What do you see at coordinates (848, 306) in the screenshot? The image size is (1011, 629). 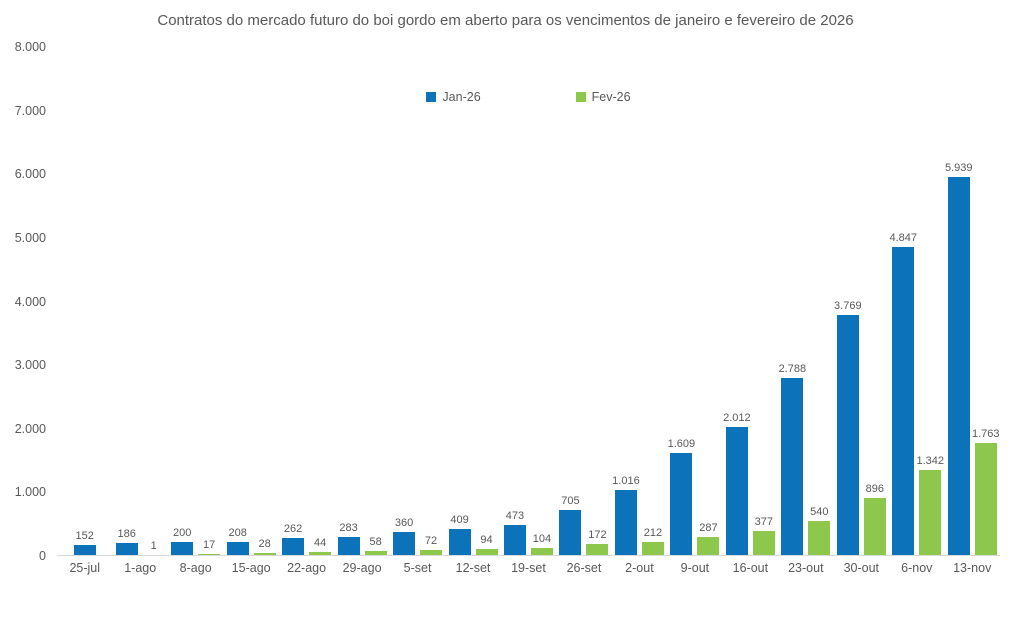 I see `bar-value-label: 3.769` at bounding box center [848, 306].